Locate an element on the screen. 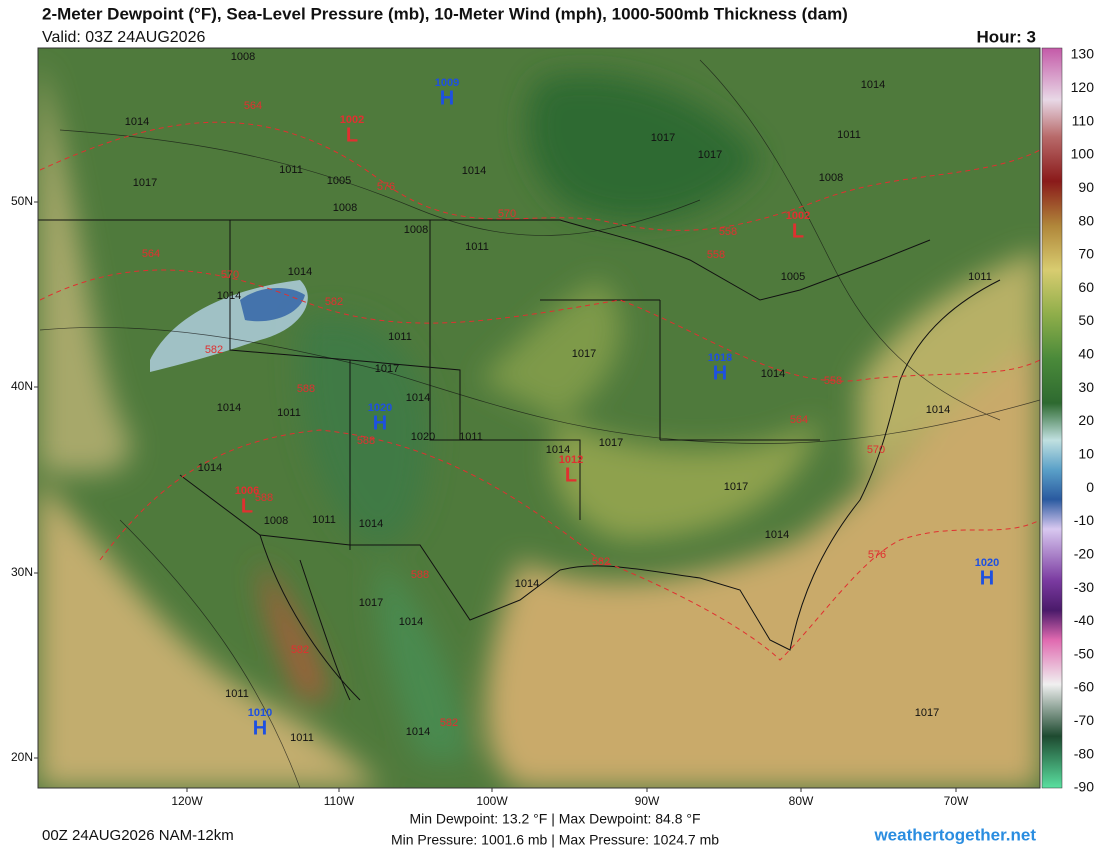 The image size is (1100, 855). colorbar-label: 100 is located at coordinates (1083, 154).